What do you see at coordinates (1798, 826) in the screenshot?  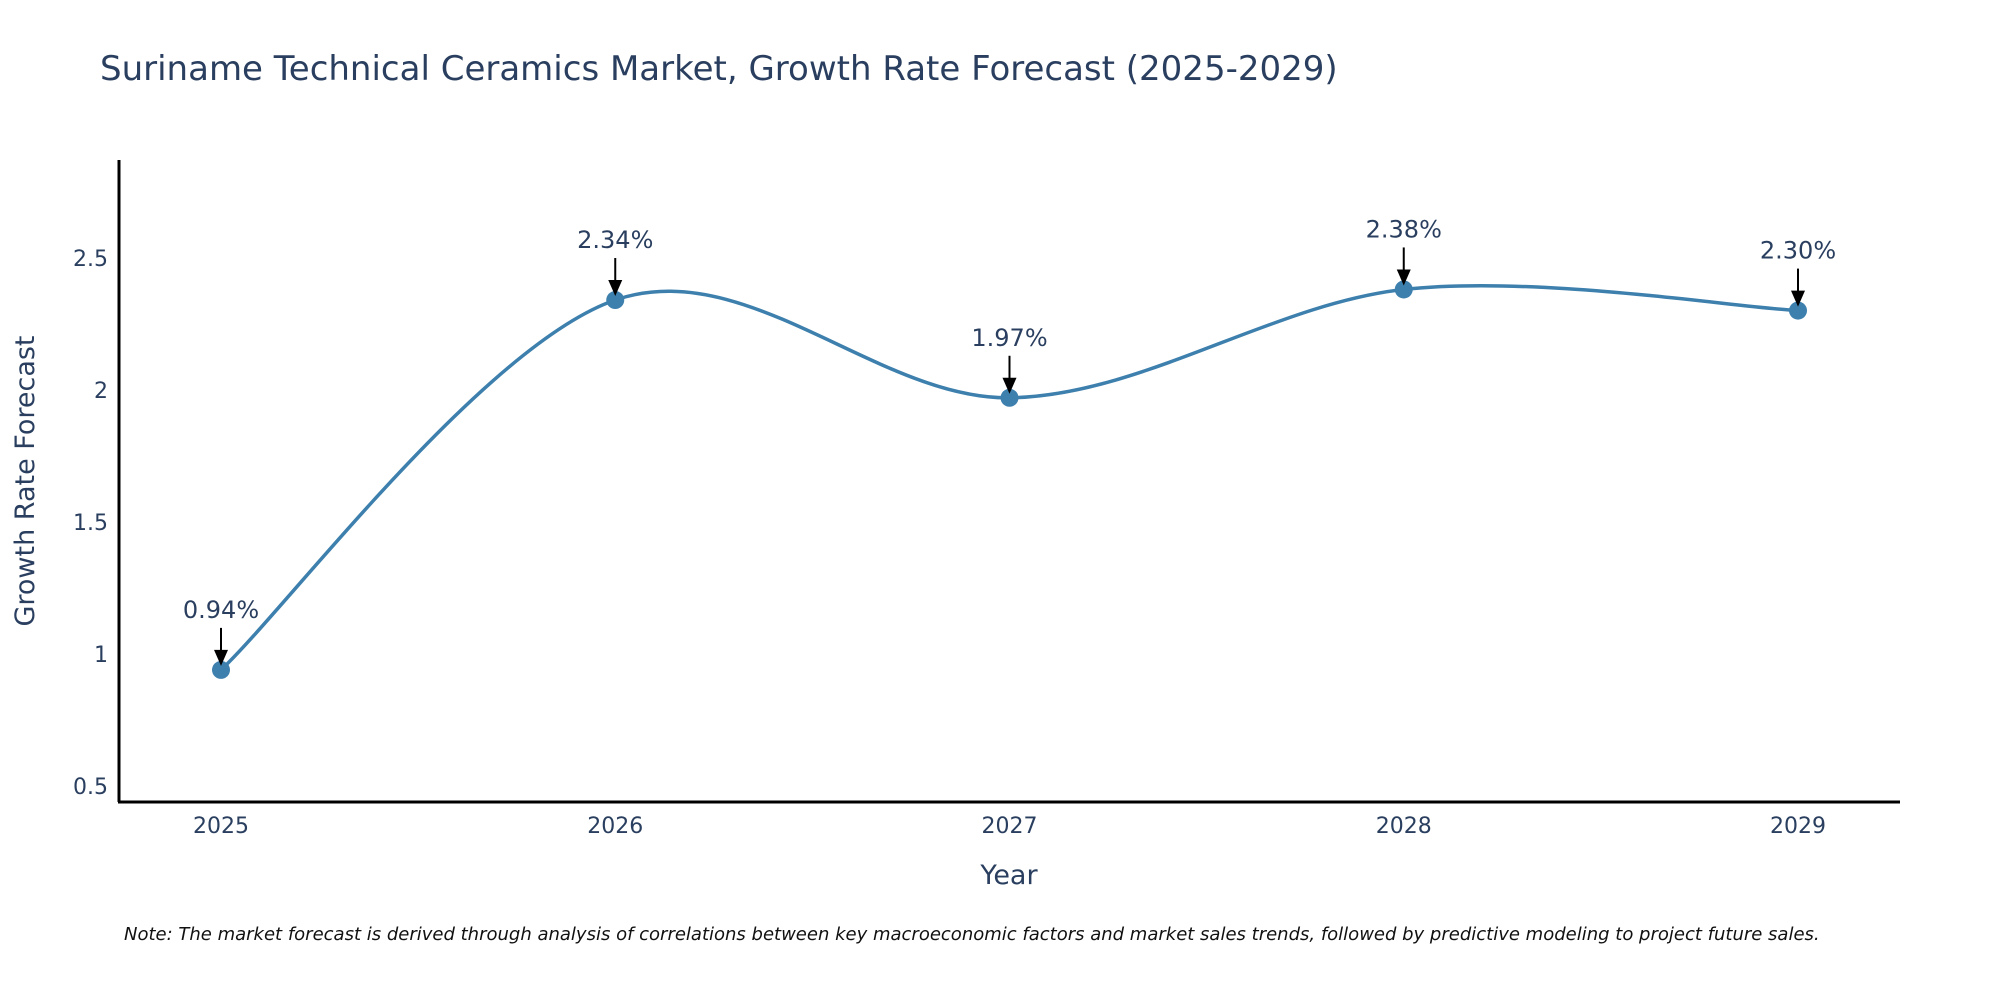 I see `x-tick-label: 2029` at bounding box center [1798, 826].